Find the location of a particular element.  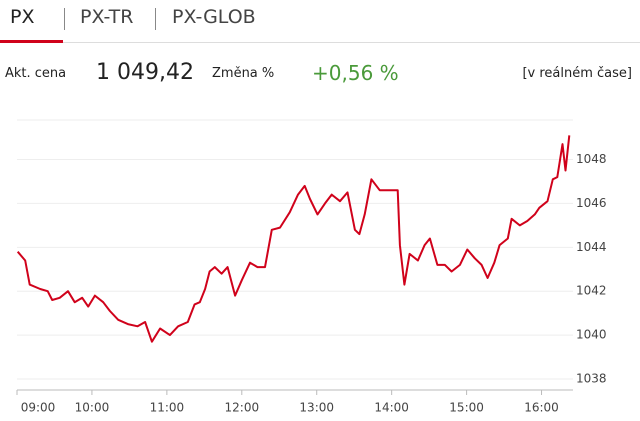

y-tick-label: 1038 is located at coordinates (591, 379).